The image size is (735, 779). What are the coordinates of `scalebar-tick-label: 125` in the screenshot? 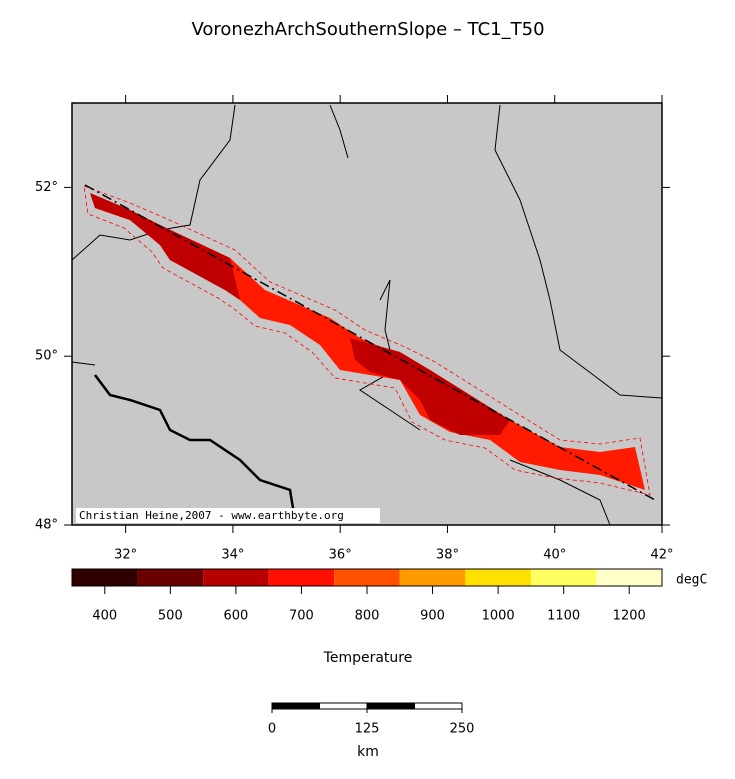 It's located at (367, 729).